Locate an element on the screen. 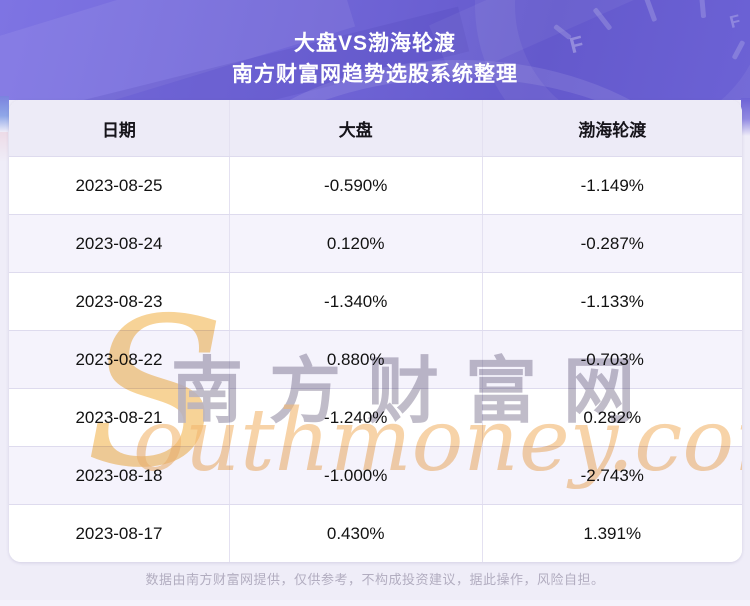 The width and height of the screenshot is (750, 606). page-subtitle: 南方财富网趋势选股系统整理 is located at coordinates (375, 74).